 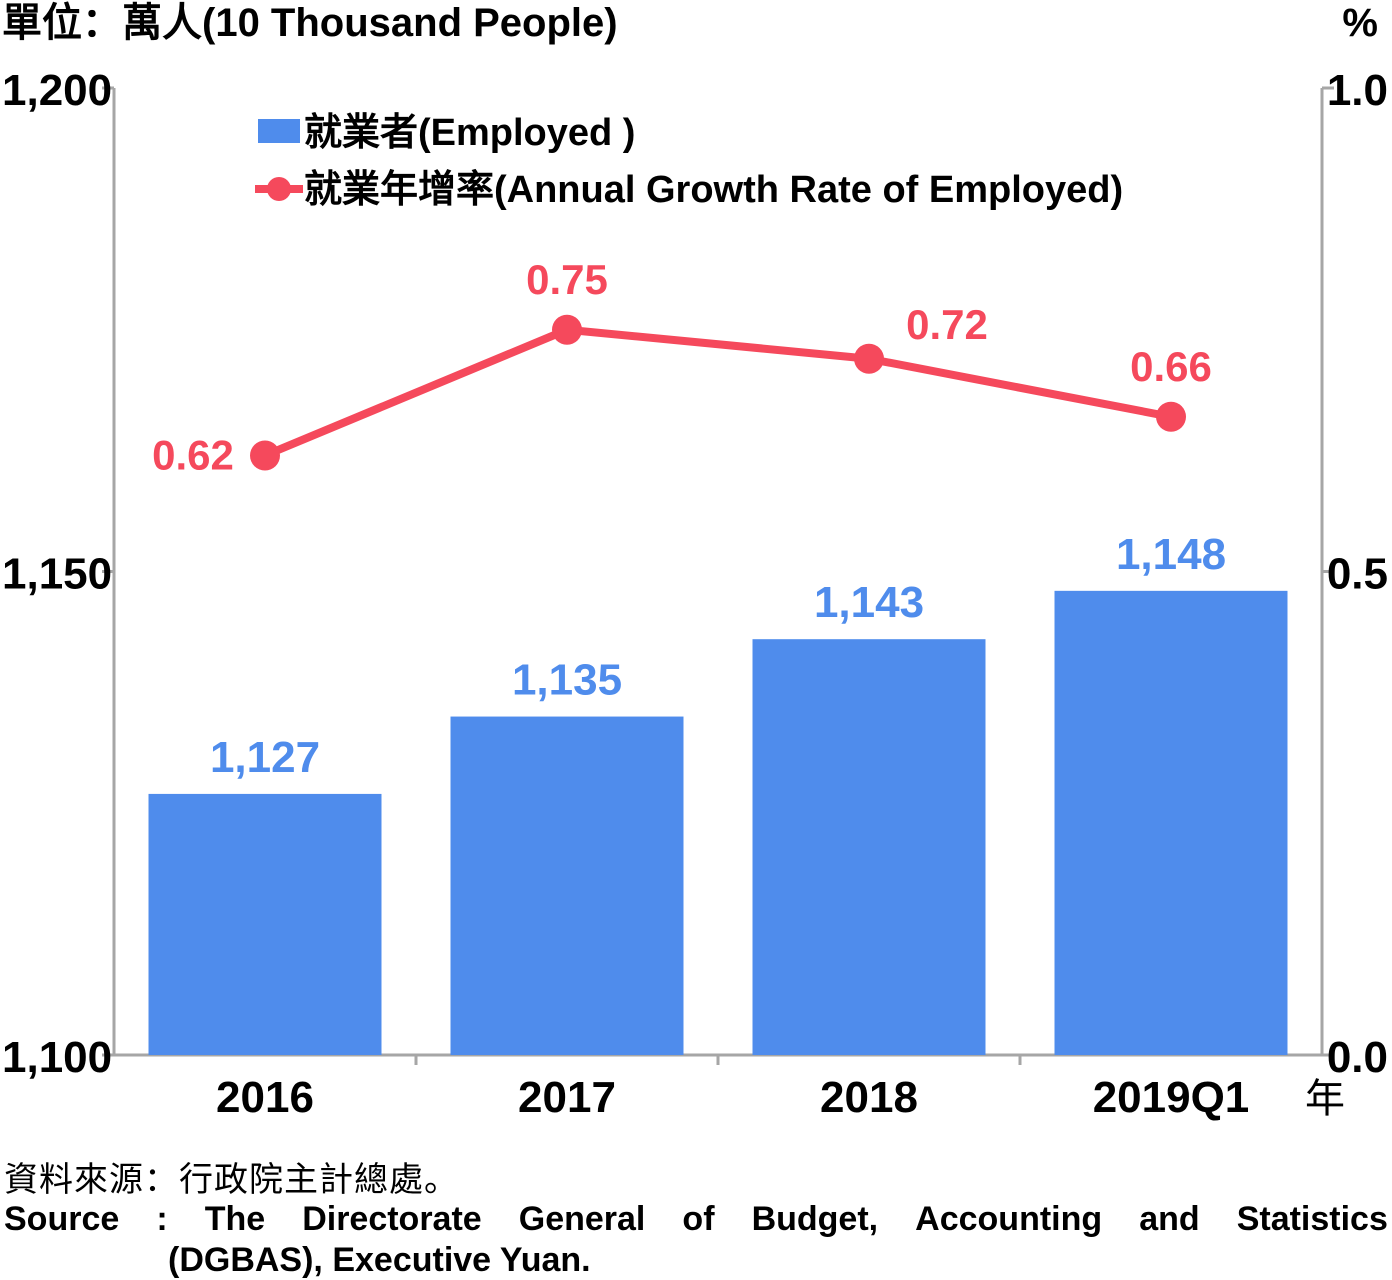 I want to click on source-word: :, so click(x=162, y=1219).